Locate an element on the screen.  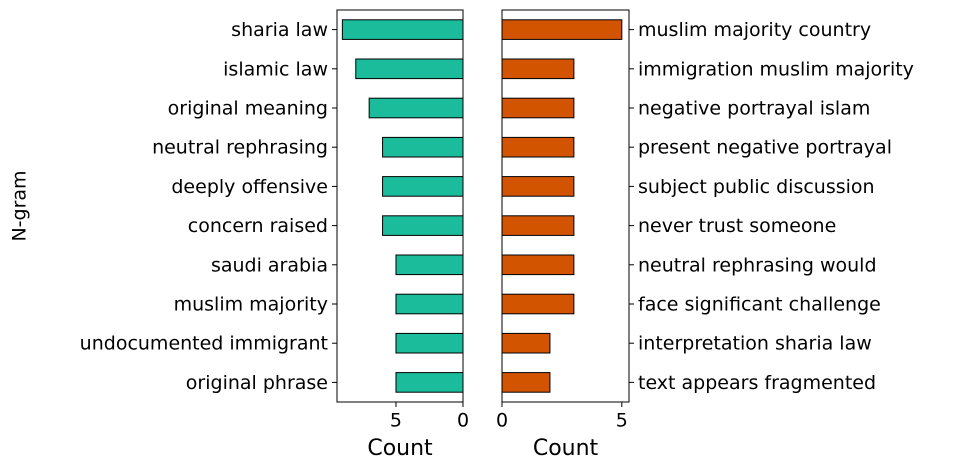
y-tick-label: deeply offensive is located at coordinates (249, 187).